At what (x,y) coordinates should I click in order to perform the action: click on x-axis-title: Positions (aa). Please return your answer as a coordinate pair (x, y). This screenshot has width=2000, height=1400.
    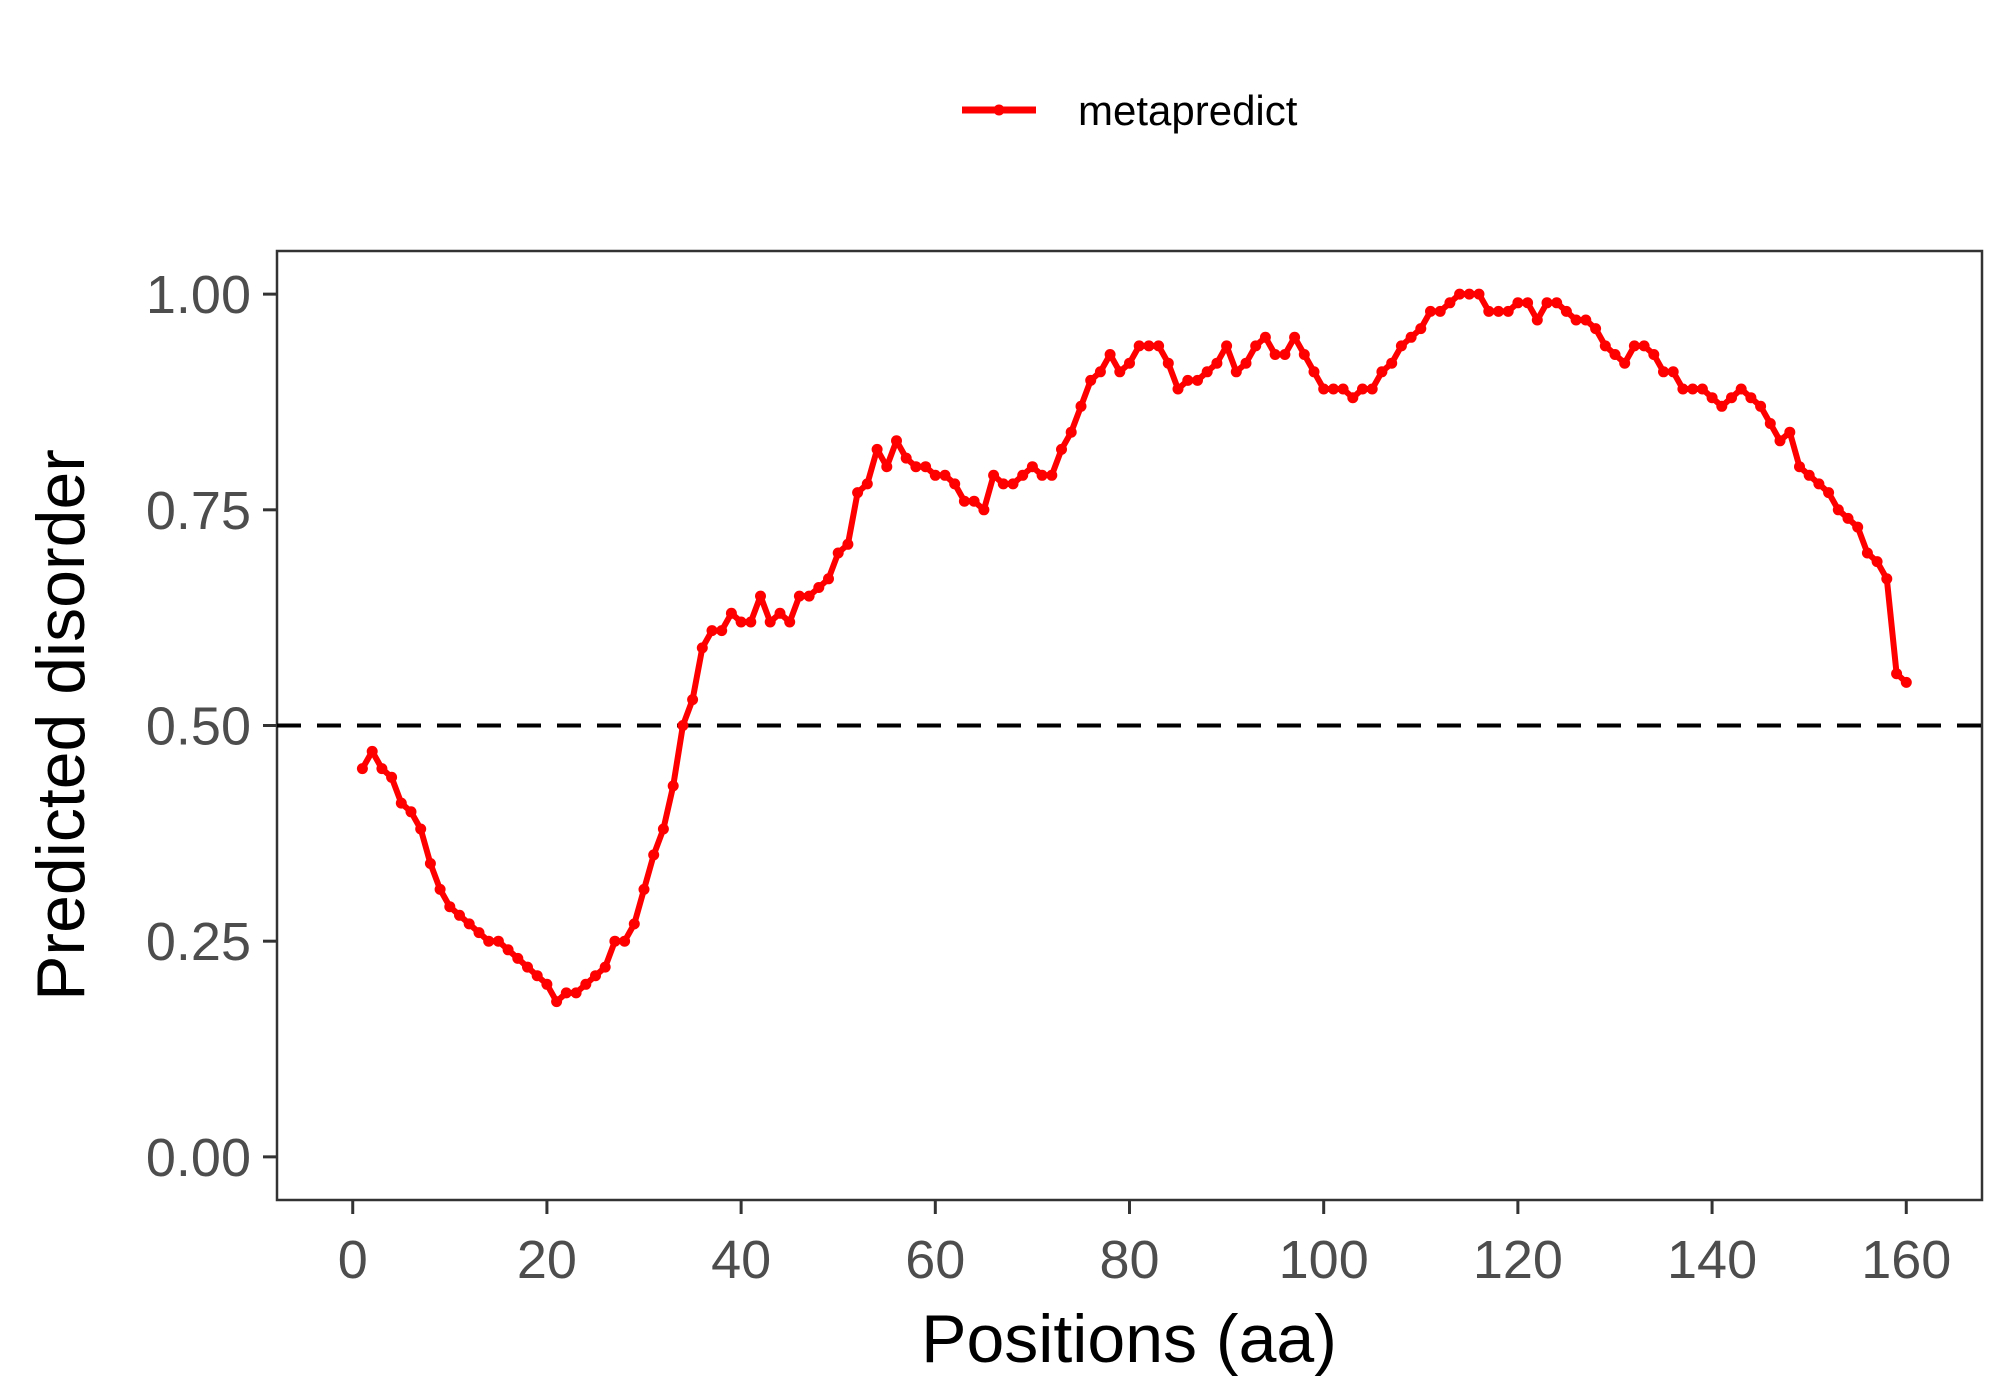
    Looking at the image, I should click on (1129, 1339).